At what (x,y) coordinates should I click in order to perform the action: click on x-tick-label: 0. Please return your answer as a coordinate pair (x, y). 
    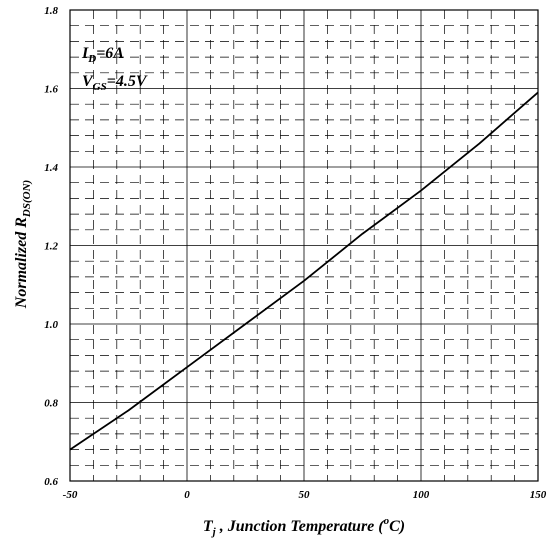
    Looking at the image, I should click on (187, 495).